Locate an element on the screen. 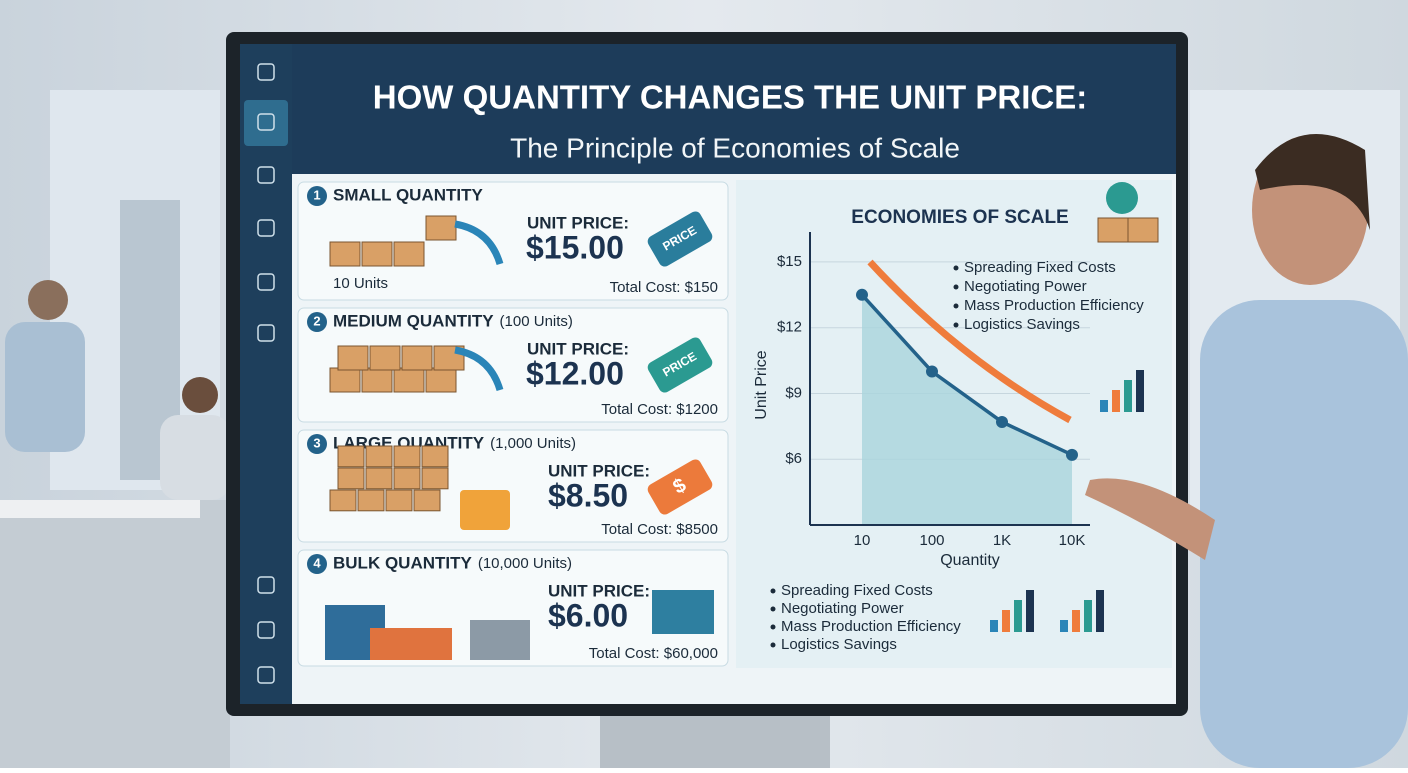 The width and height of the screenshot is (1408, 773). sidebar is located at coordinates (266, 374).